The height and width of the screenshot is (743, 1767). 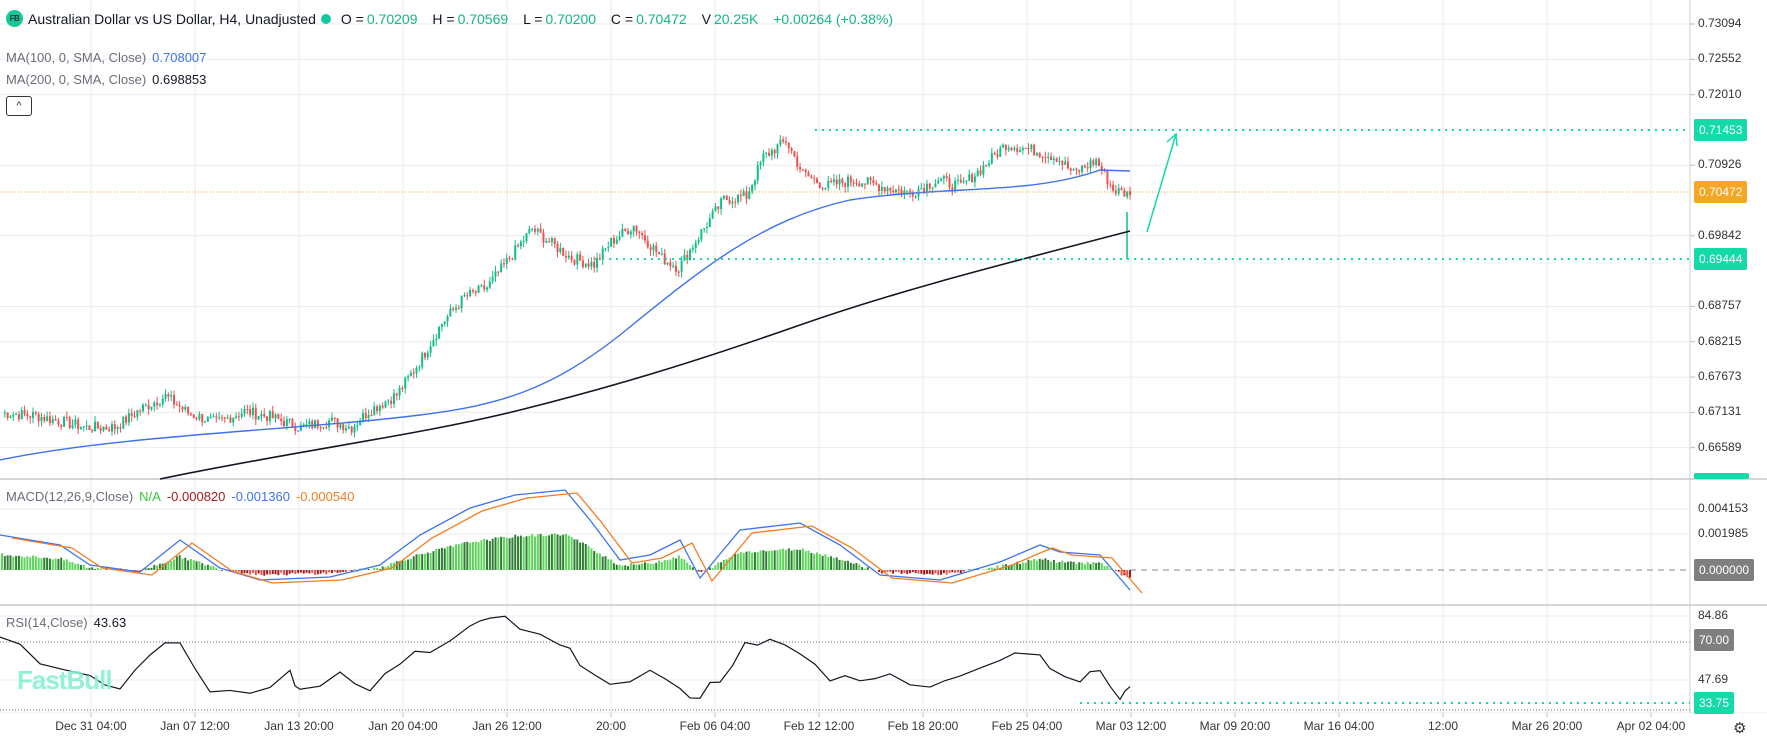 I want to click on low-value: 0.70200, so click(x=571, y=18).